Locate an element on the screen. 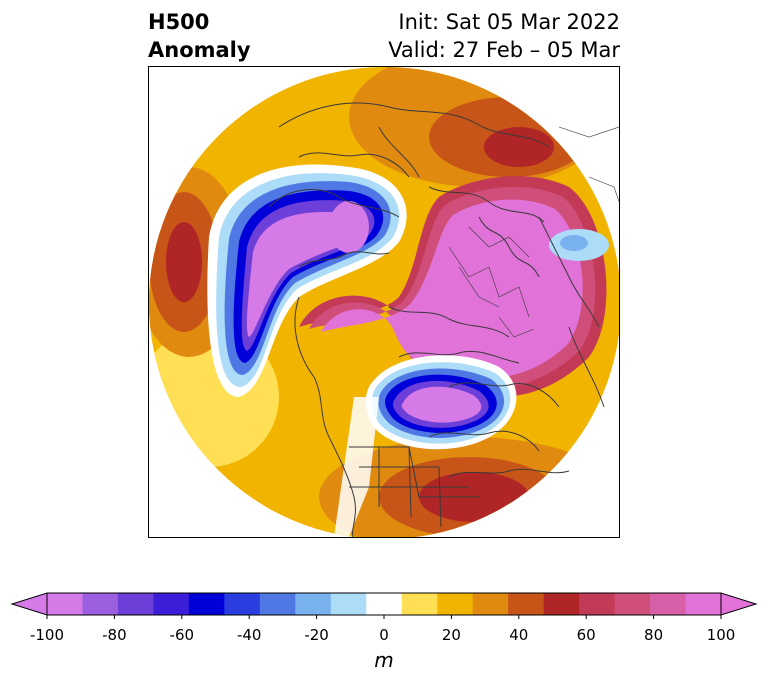 The image size is (768, 684). colorbar is located at coordinates (384, 605).